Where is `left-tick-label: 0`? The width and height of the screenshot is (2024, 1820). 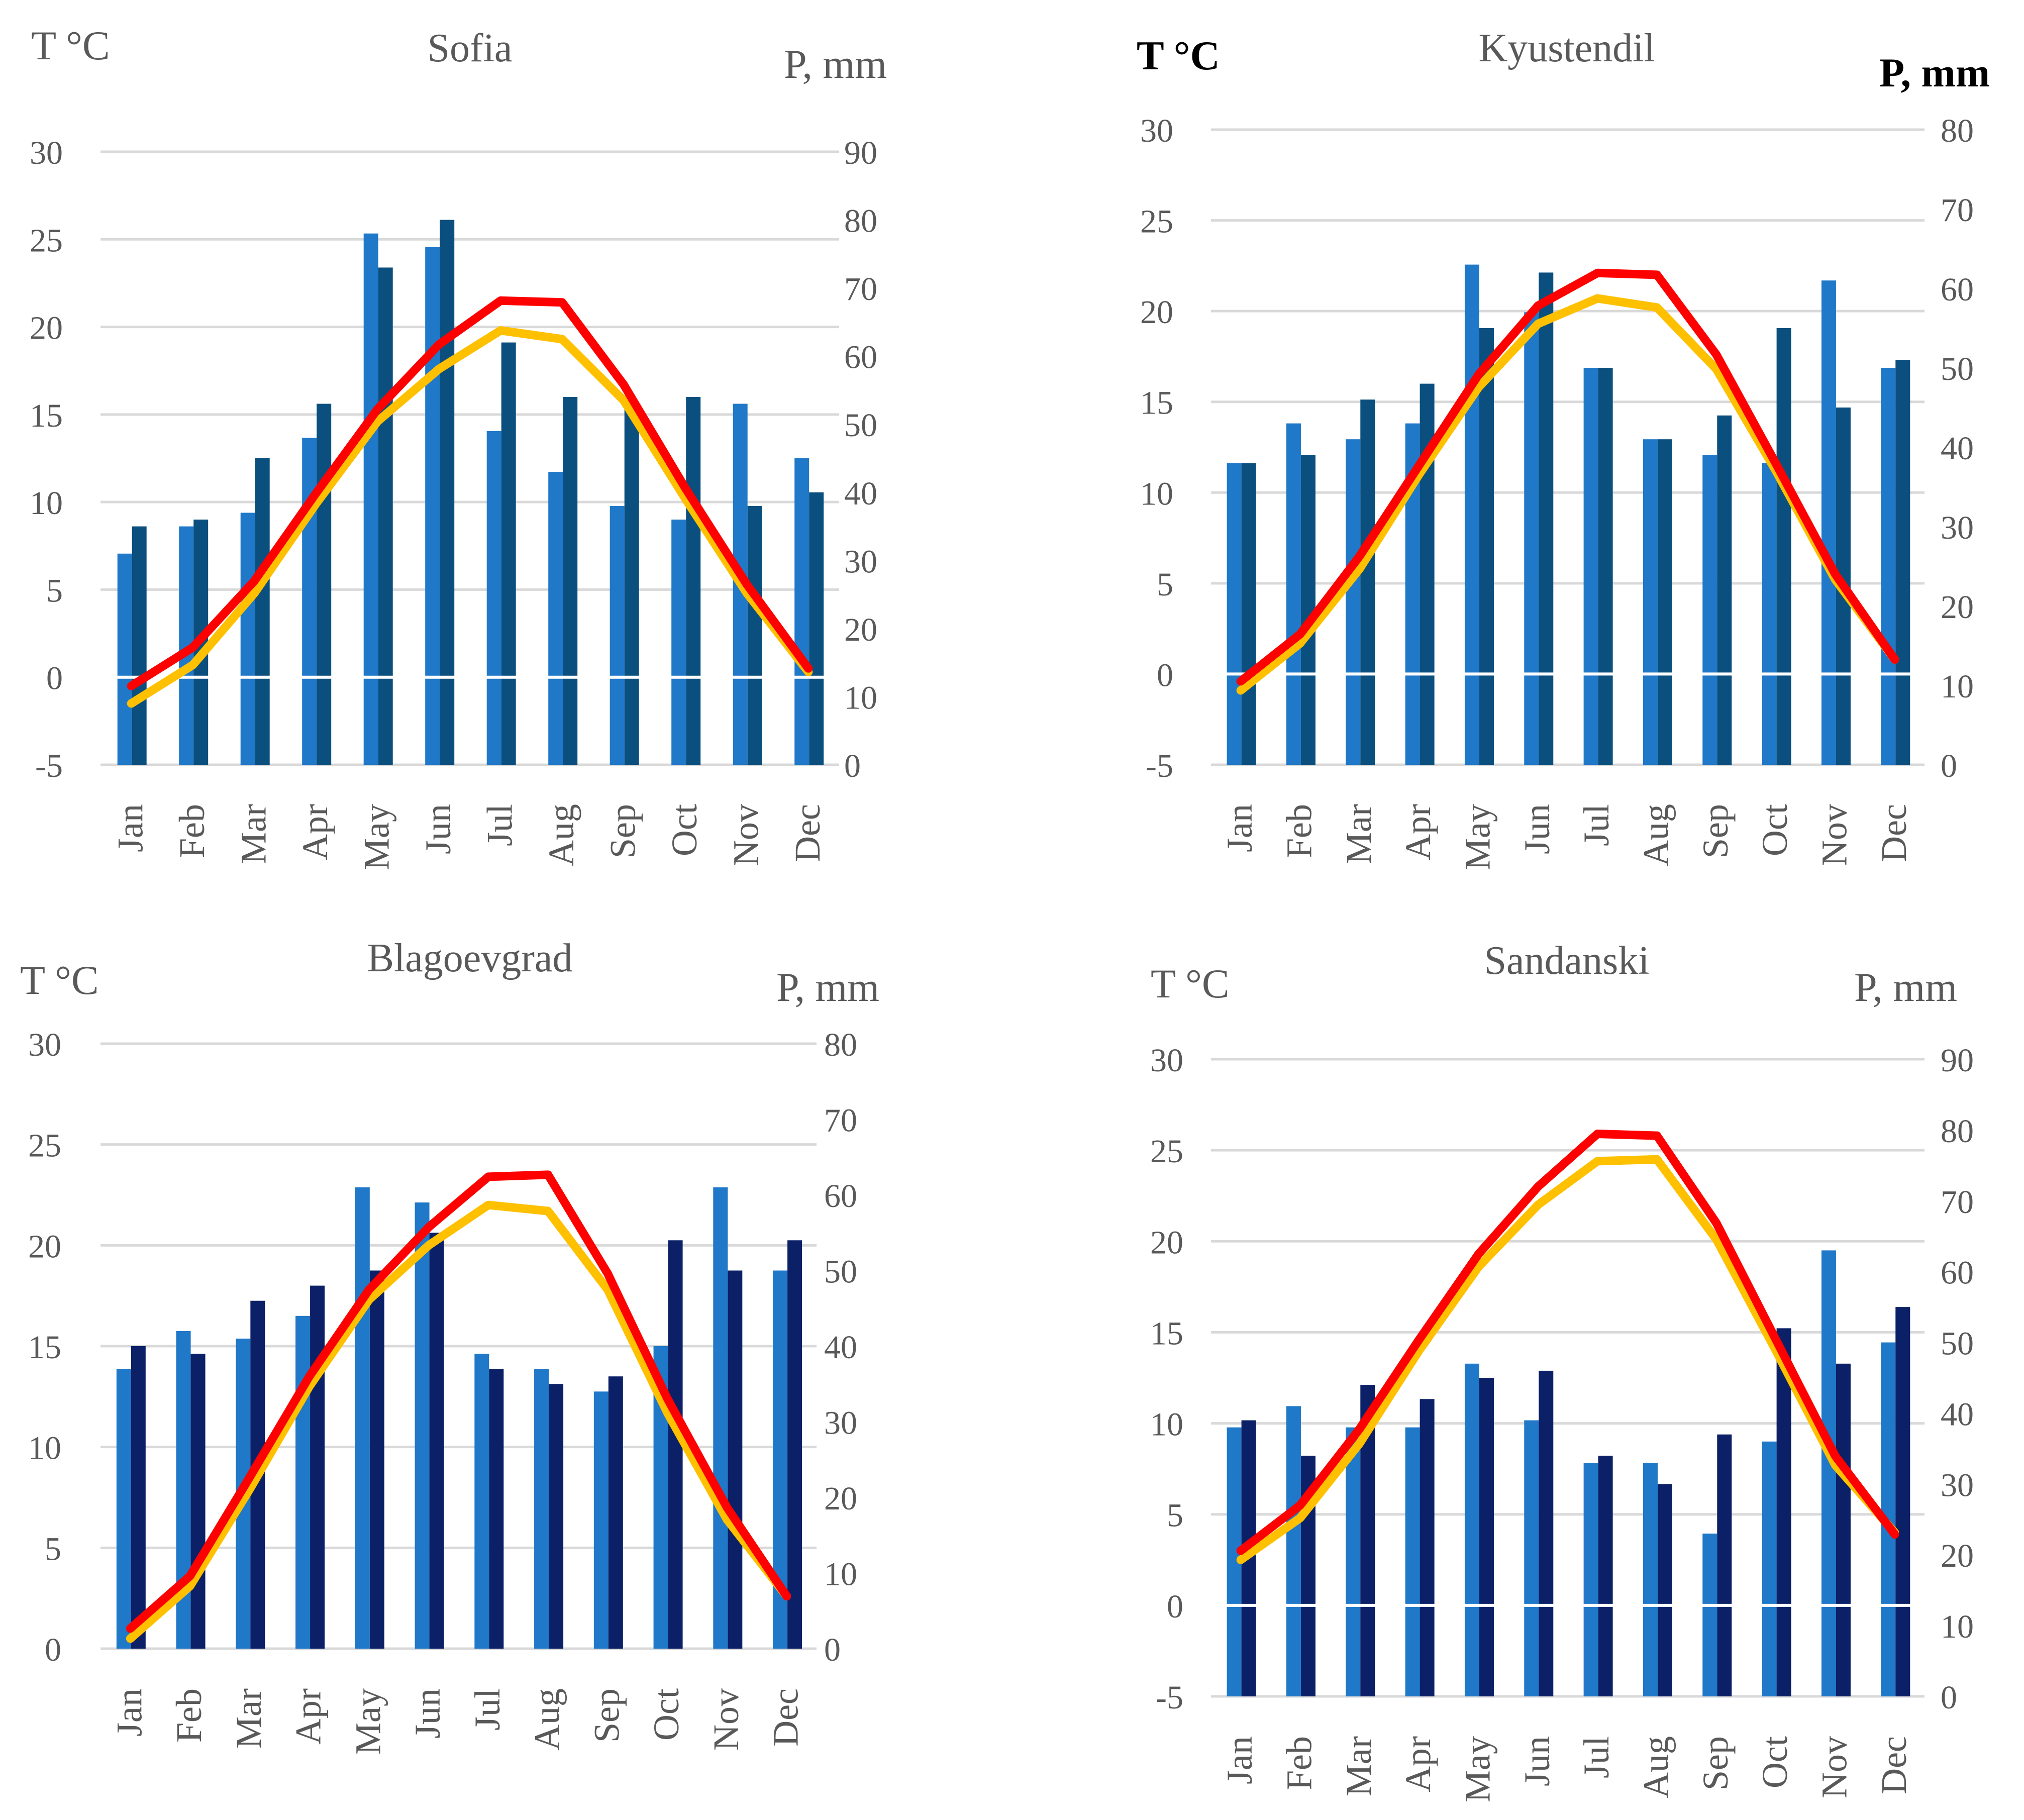 left-tick-label: 0 is located at coordinates (53, 1650).